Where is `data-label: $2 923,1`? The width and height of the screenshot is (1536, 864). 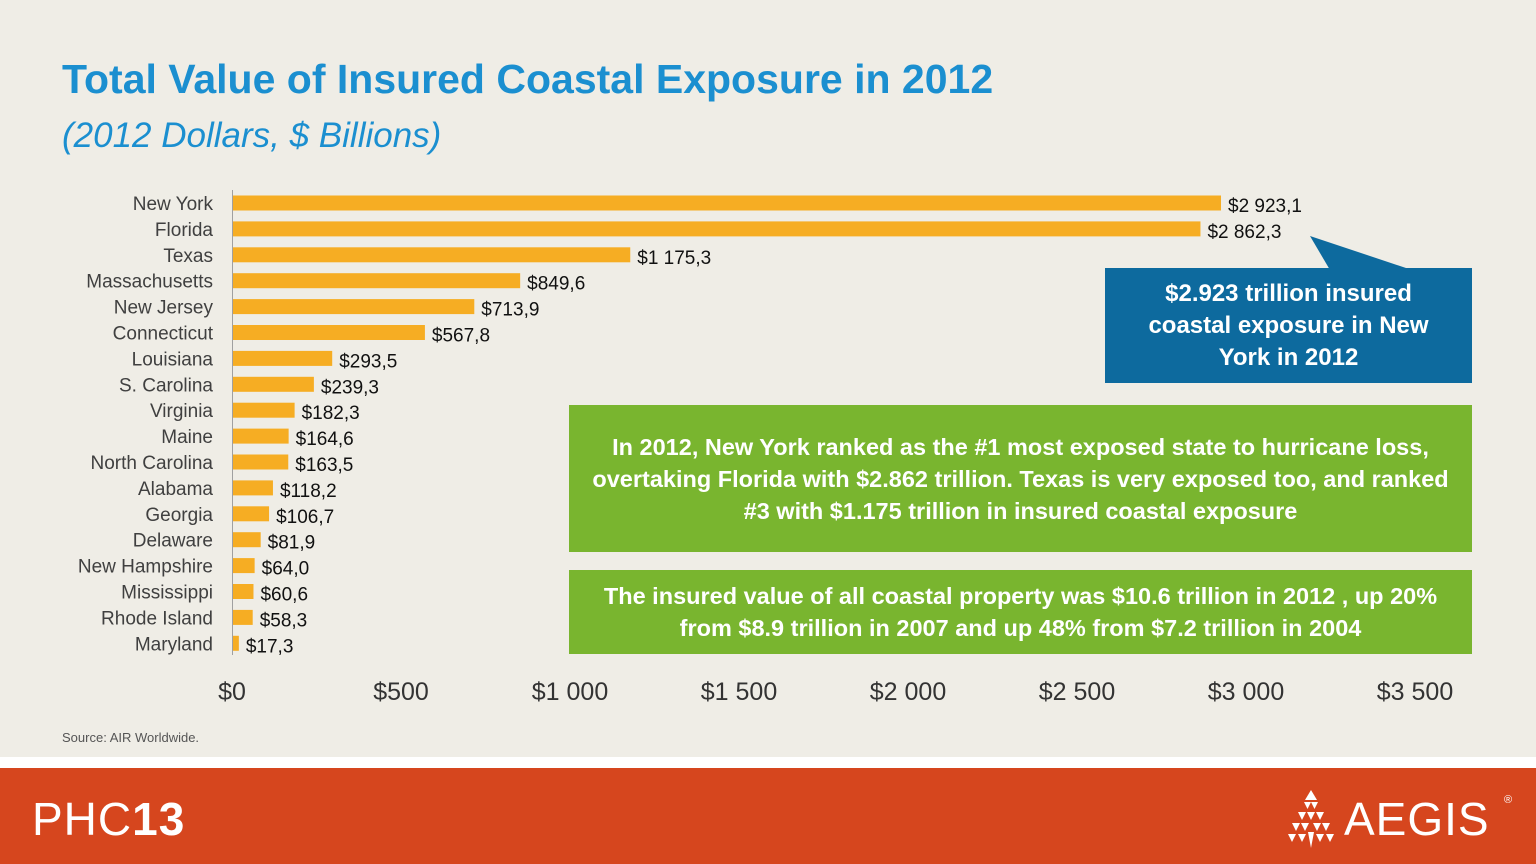 data-label: $2 923,1 is located at coordinates (1265, 206).